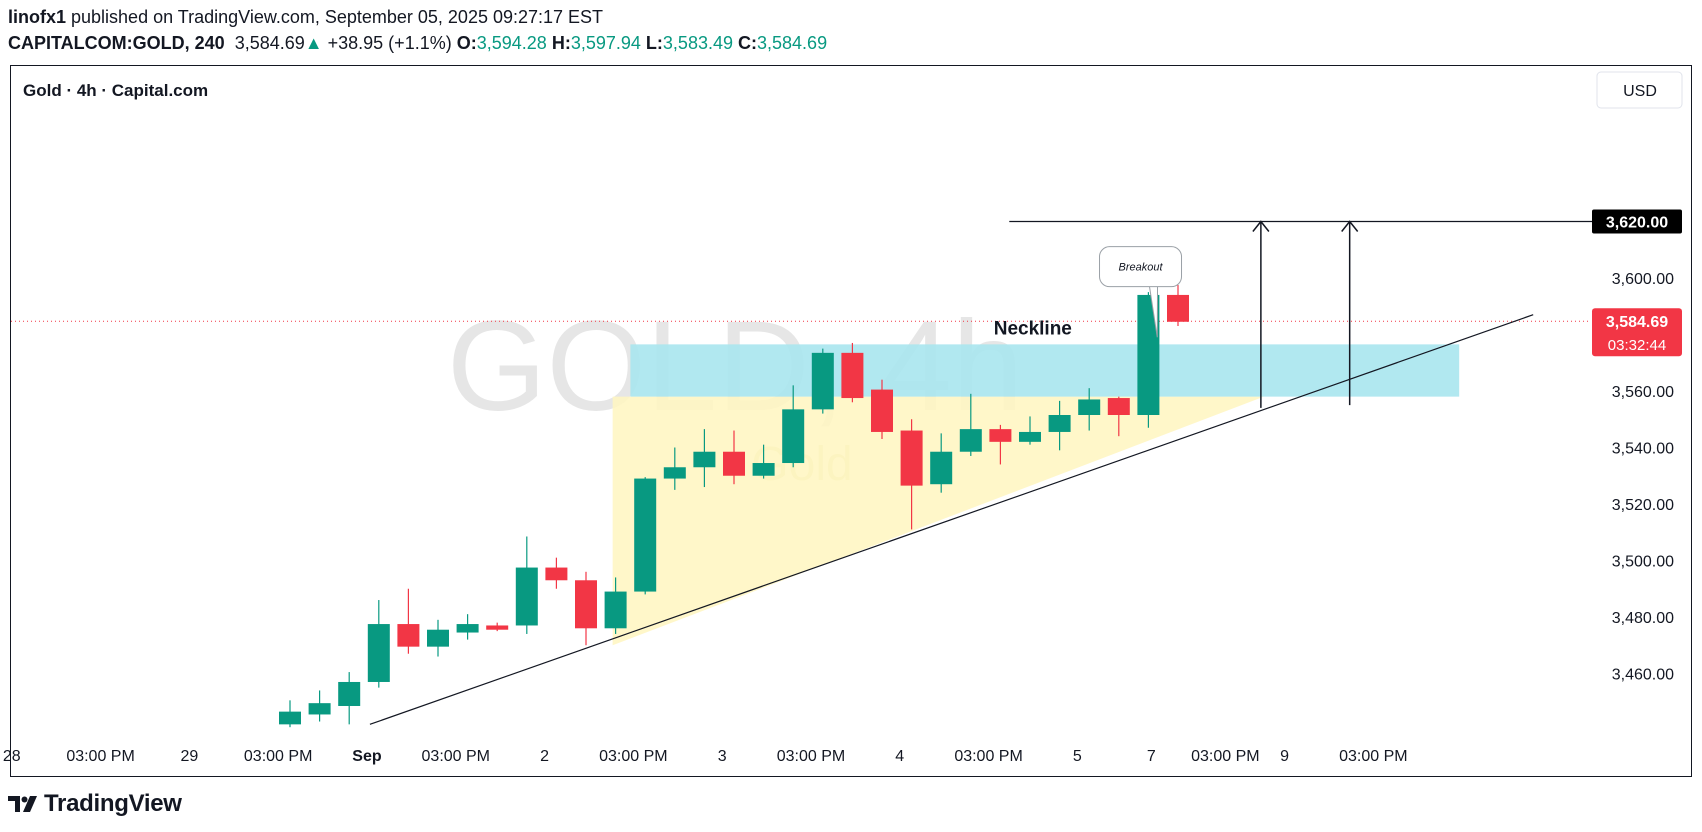 This screenshot has height=832, width=1702. I want to click on triangle-up-icon: ▲, so click(313, 43).